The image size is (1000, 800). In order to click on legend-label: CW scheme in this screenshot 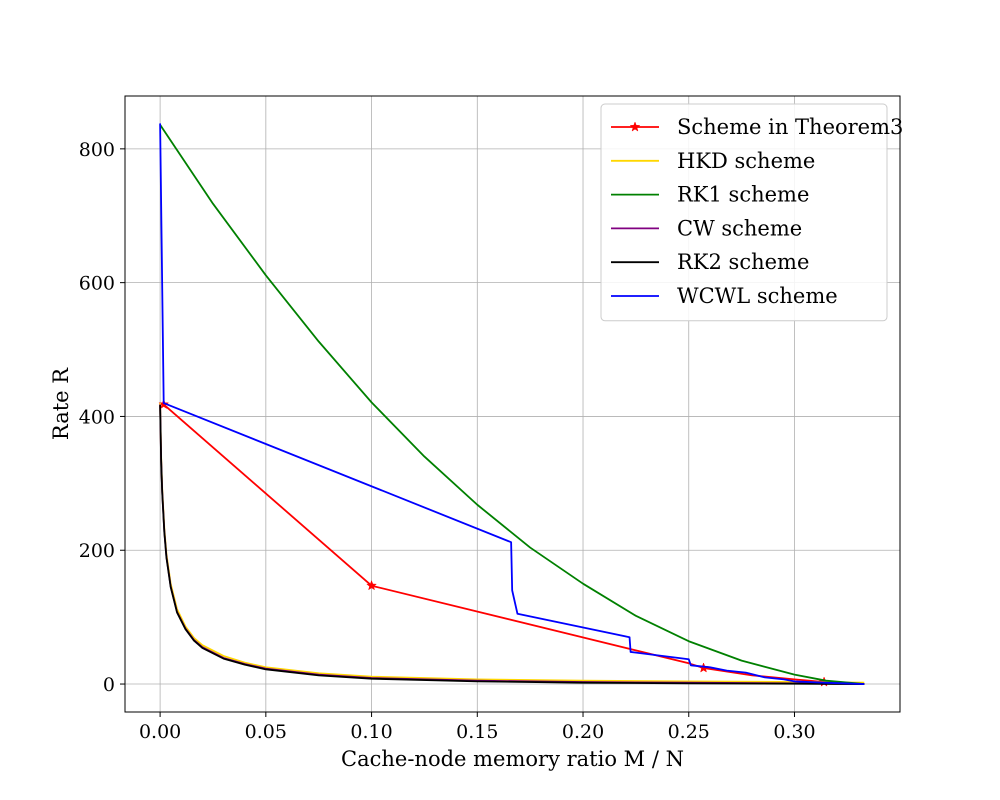, I will do `click(739, 228)`.